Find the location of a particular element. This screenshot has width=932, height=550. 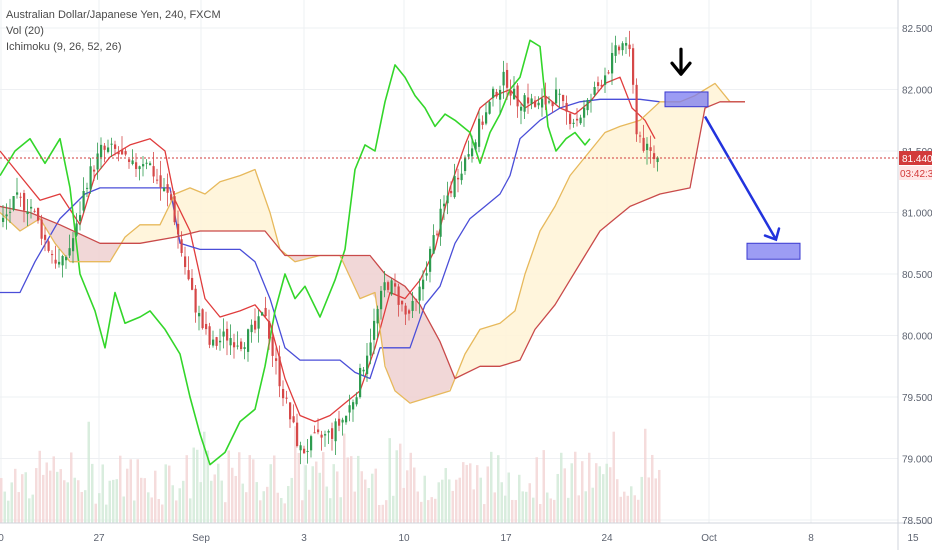

price-axis is located at coordinates (915, 275).